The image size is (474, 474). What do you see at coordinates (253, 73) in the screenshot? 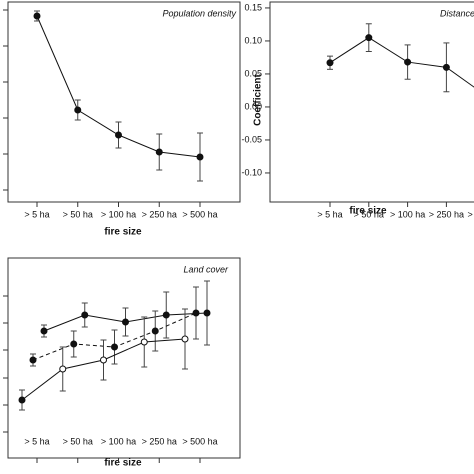
I see `y-tick-label: 0.05` at bounding box center [253, 73].